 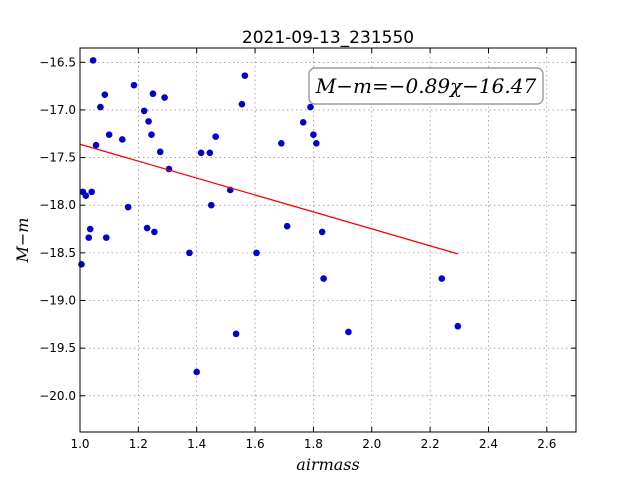 What do you see at coordinates (430, 444) in the screenshot?
I see `x-tick-label: 2.2` at bounding box center [430, 444].